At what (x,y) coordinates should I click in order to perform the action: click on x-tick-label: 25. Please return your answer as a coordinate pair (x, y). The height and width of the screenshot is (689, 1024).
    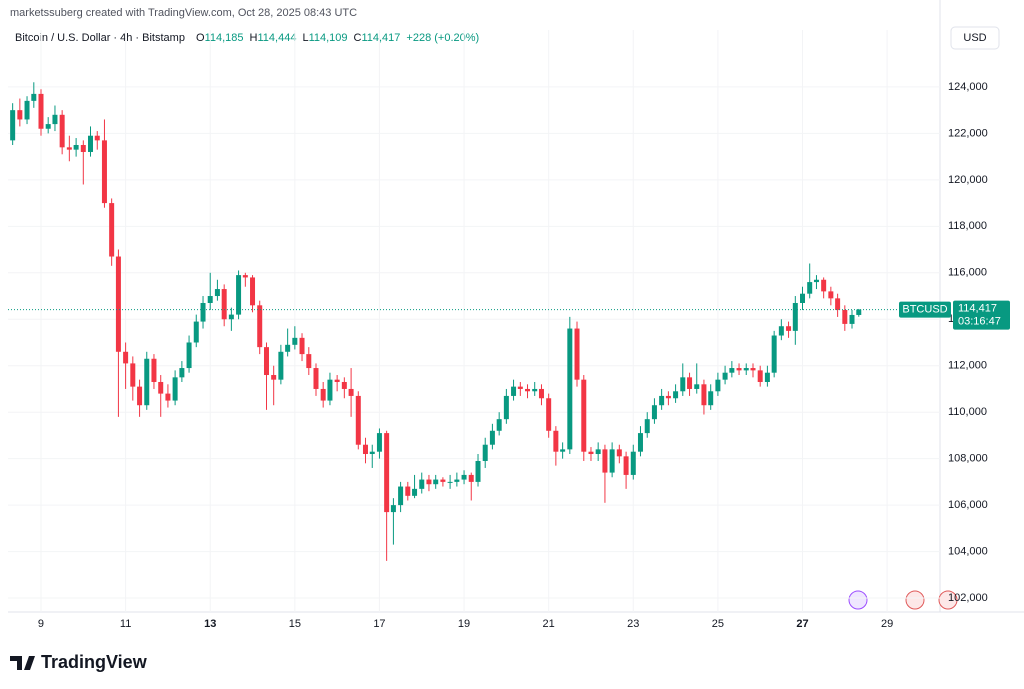
    Looking at the image, I should click on (718, 624).